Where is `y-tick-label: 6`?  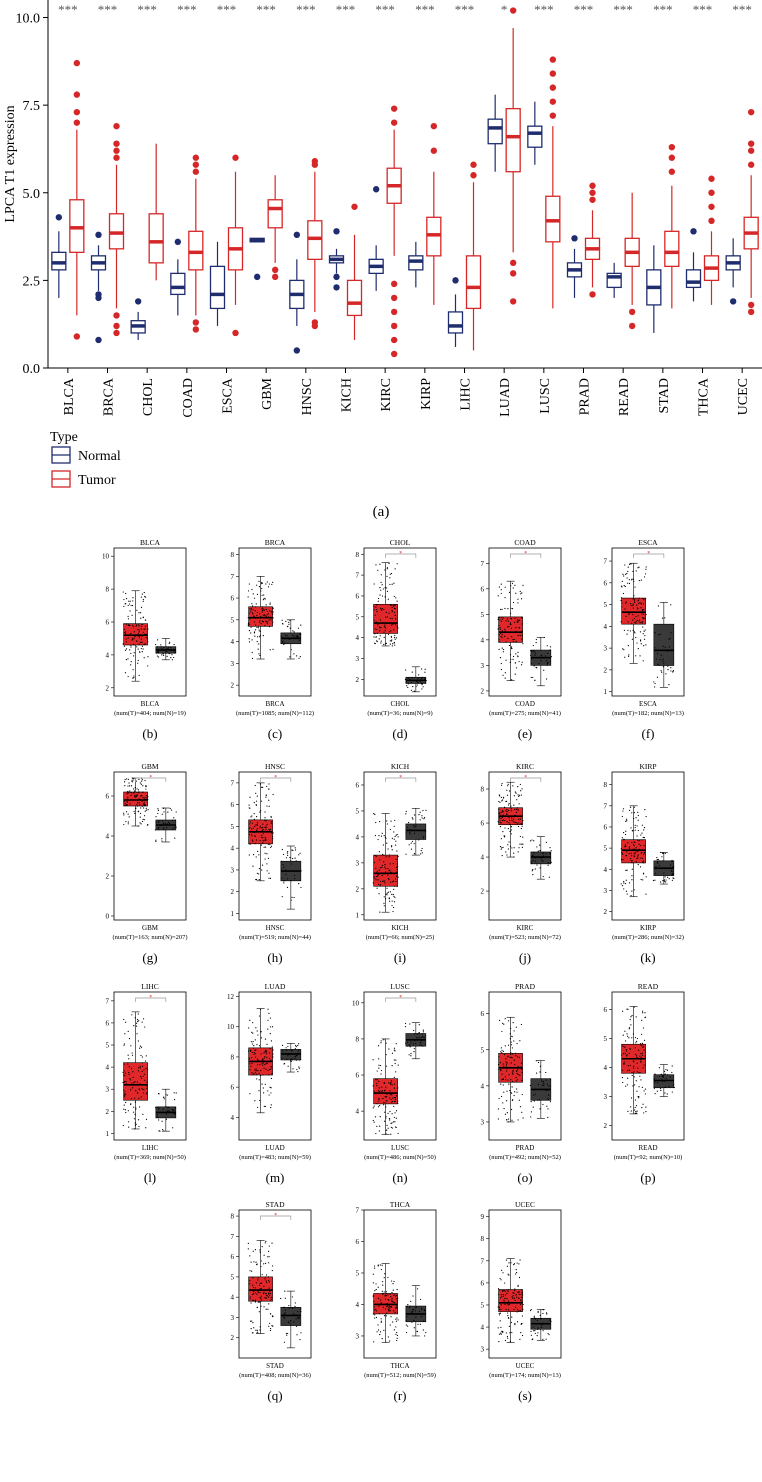
y-tick-label: 6 is located at coordinates (606, 827).